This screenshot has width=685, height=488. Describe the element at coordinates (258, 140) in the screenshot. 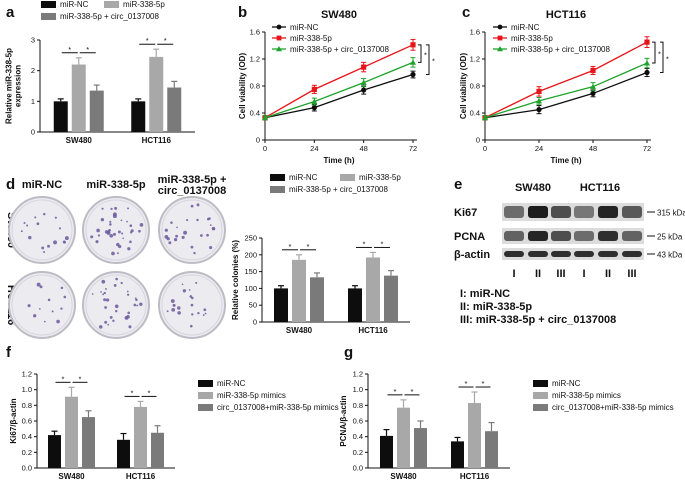

I see `y-tick-label: 0` at that location.